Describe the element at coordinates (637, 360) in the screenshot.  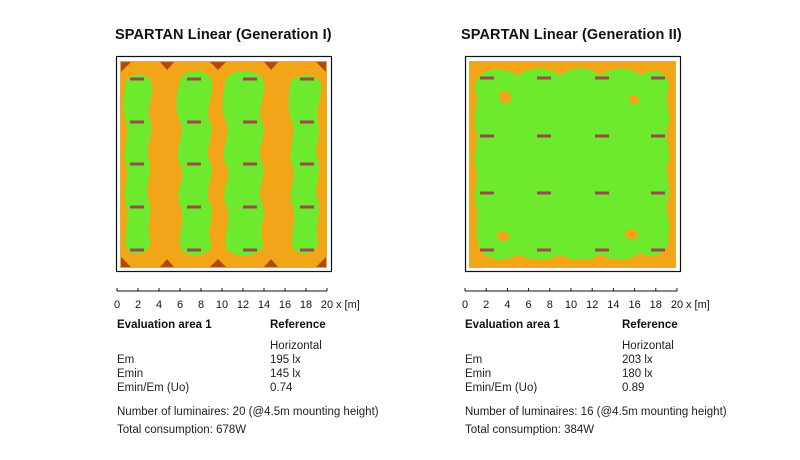
I see `metric-value: 203 lx` at that location.